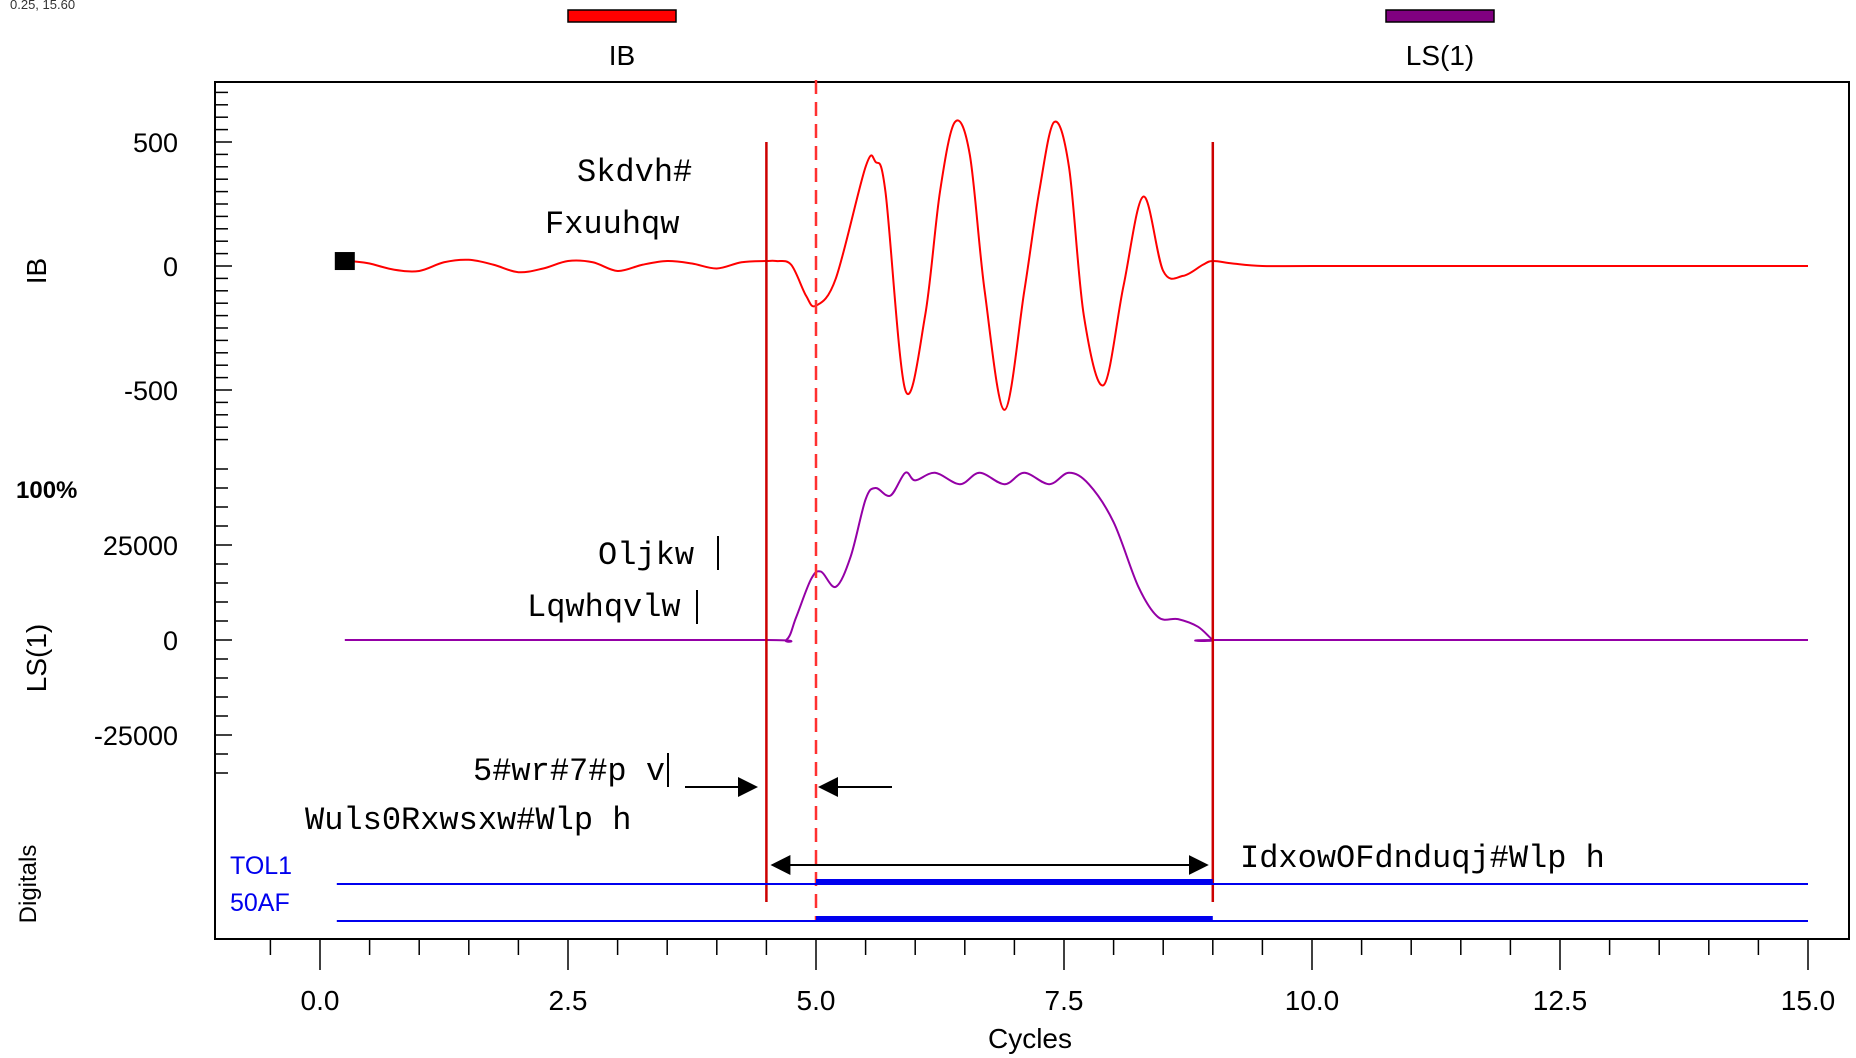 The image size is (1856, 1058). What do you see at coordinates (604, 607) in the screenshot?
I see `annotation-light-intensity-2: Lqwhqvlw` at bounding box center [604, 607].